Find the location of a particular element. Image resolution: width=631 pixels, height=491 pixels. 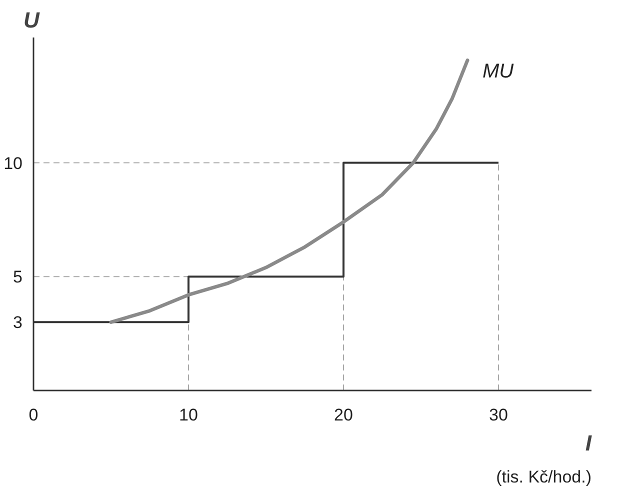

y-tick-label: 10 is located at coordinates (13, 163).